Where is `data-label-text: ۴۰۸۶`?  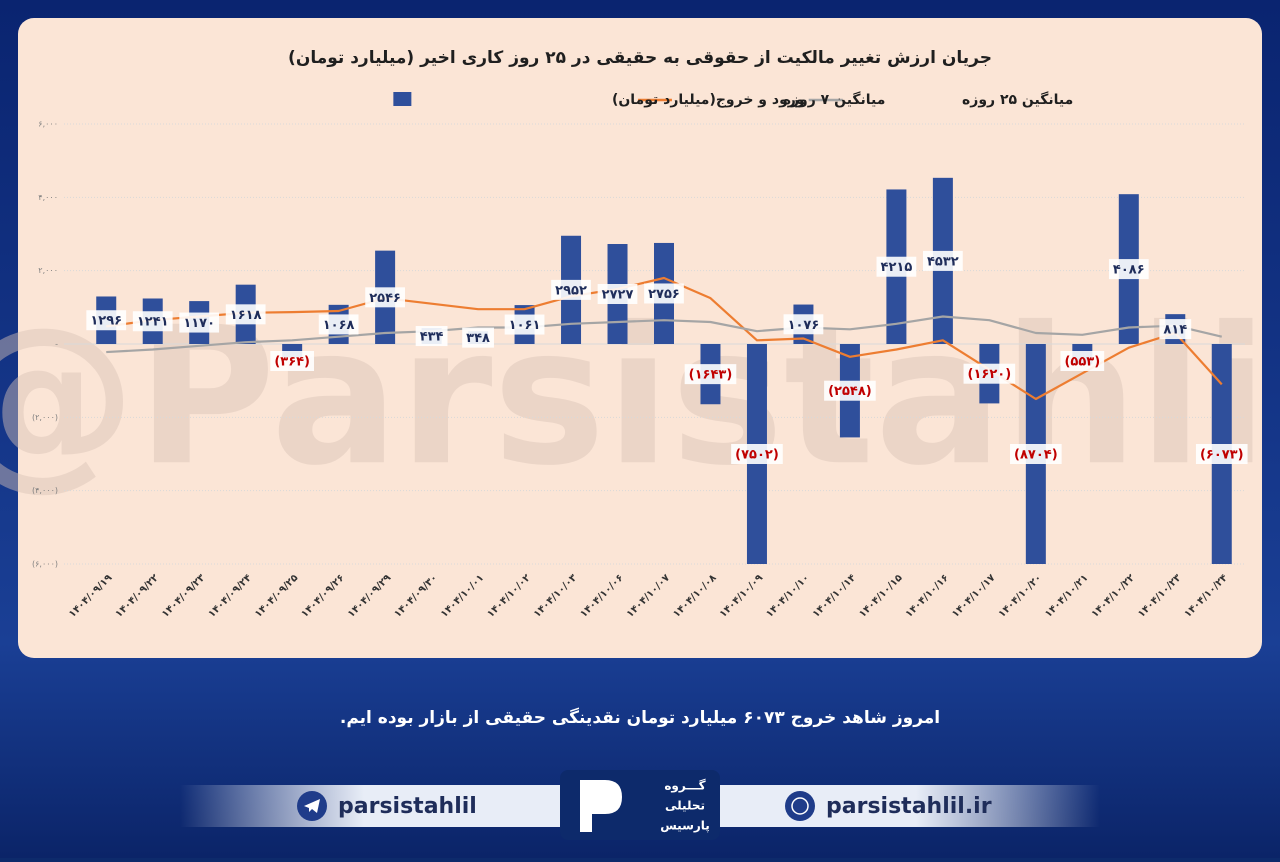
data-label-text: ۴۰۸۶ is located at coordinates (1129, 270).